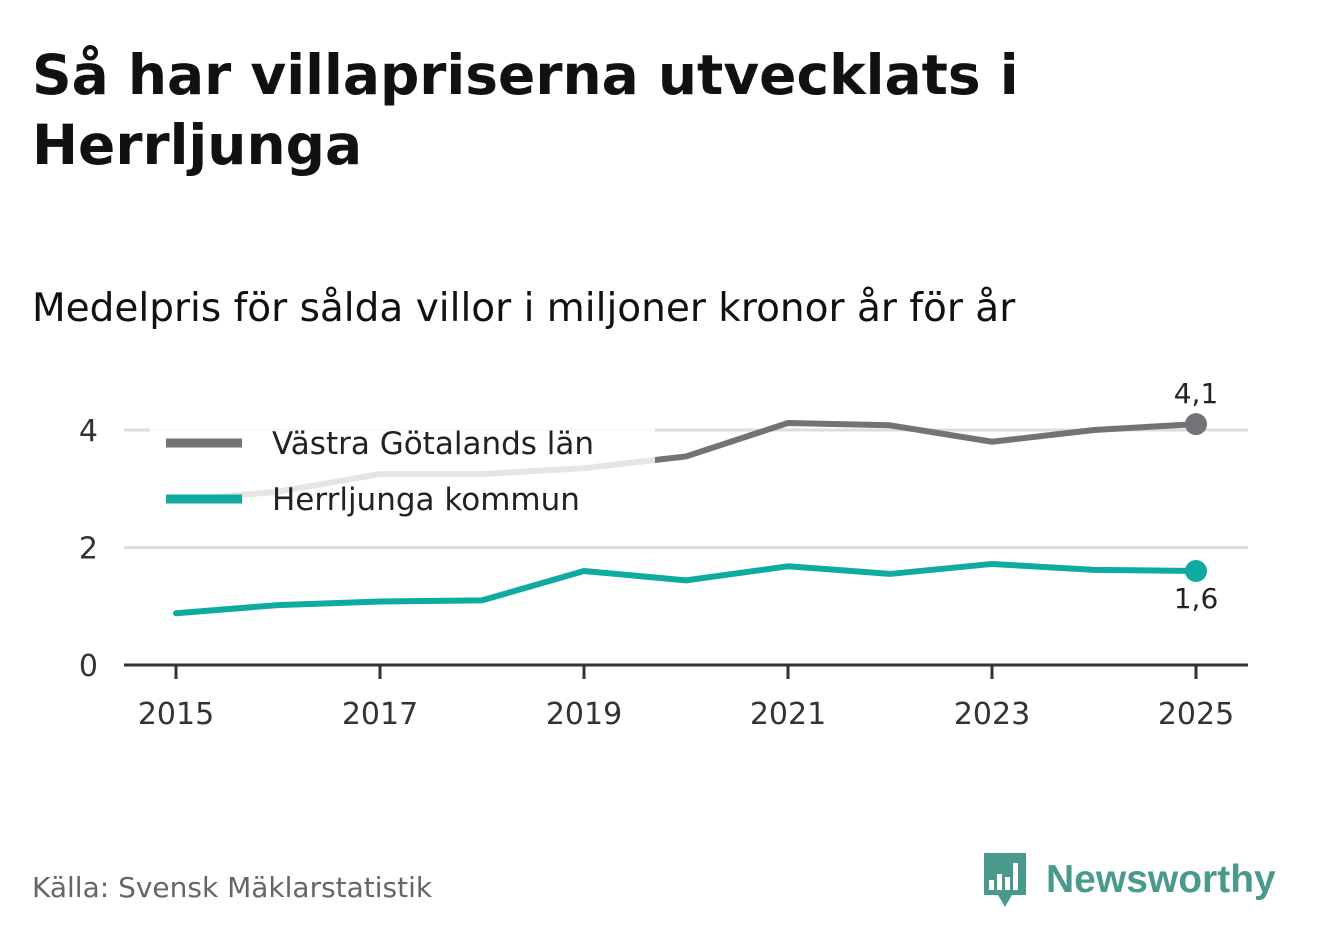  What do you see at coordinates (402, 467) in the screenshot?
I see `legend-background` at bounding box center [402, 467].